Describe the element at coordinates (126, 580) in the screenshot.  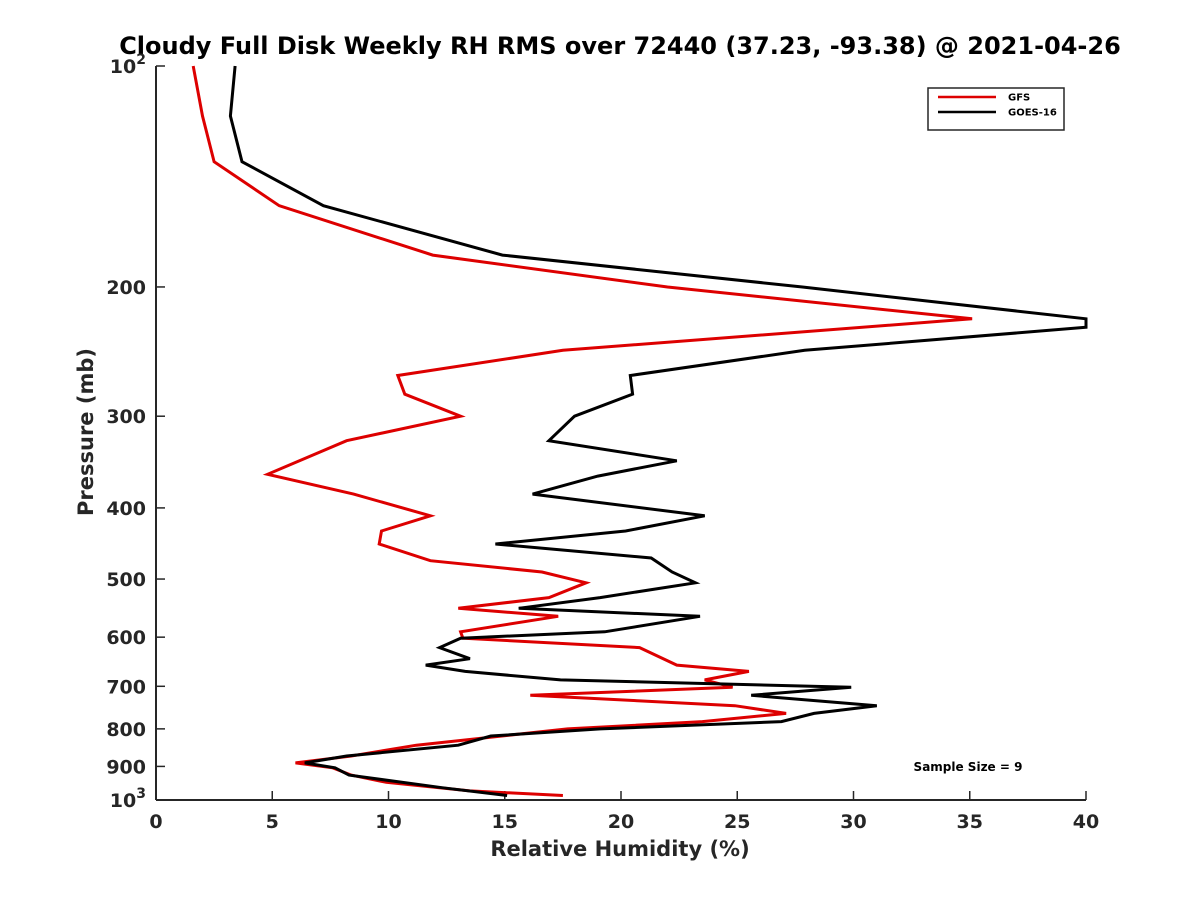
I see `y-tick-label: 500` at that location.